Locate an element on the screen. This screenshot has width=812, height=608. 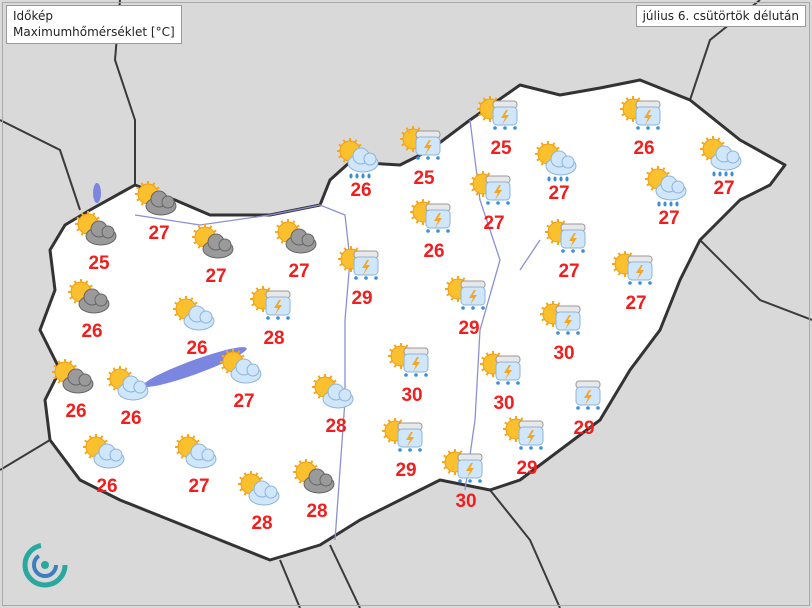
station-17: 29 is located at coordinates (587, 409).